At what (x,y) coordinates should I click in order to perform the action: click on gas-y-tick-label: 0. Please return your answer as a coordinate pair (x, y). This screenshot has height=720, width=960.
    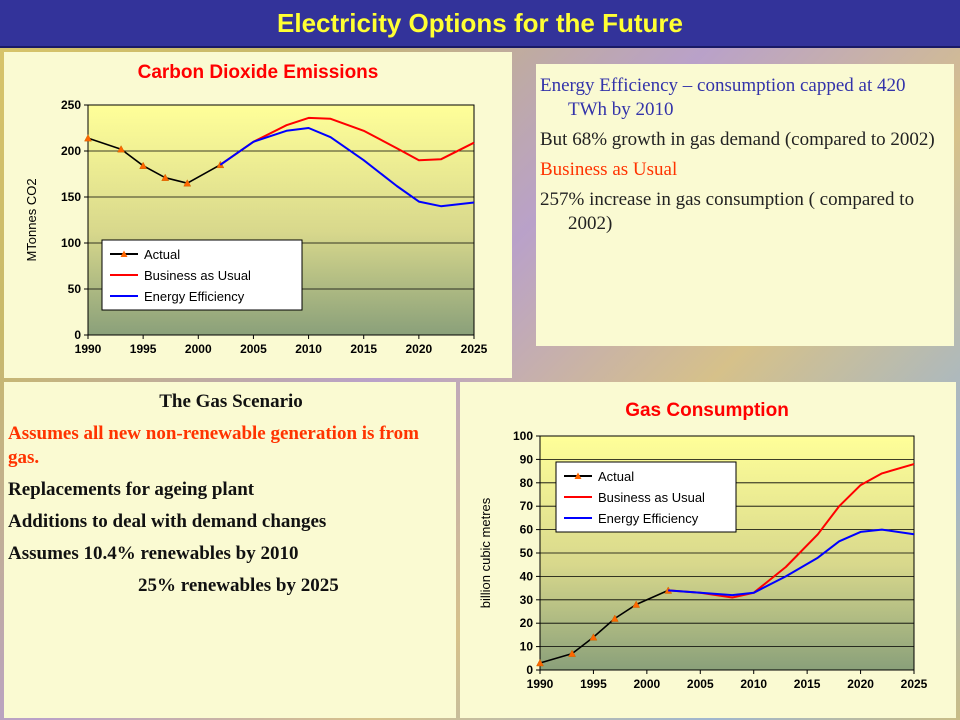
    Looking at the image, I should click on (529, 670).